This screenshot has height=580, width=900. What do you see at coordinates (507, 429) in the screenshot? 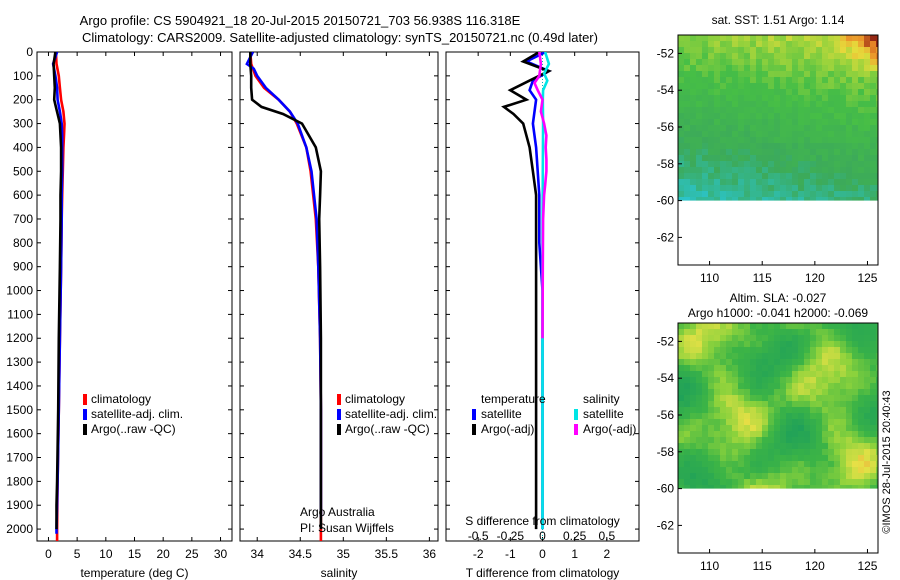
I see `legend-label: Argo(-adj)` at bounding box center [507, 429].